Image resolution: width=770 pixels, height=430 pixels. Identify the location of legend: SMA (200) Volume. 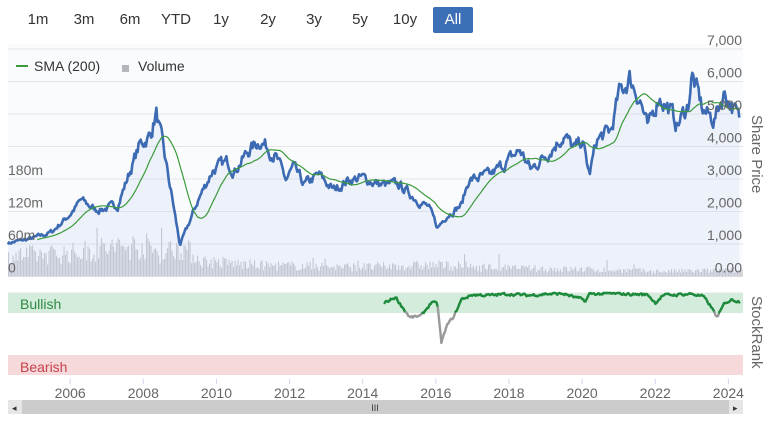
(100, 66).